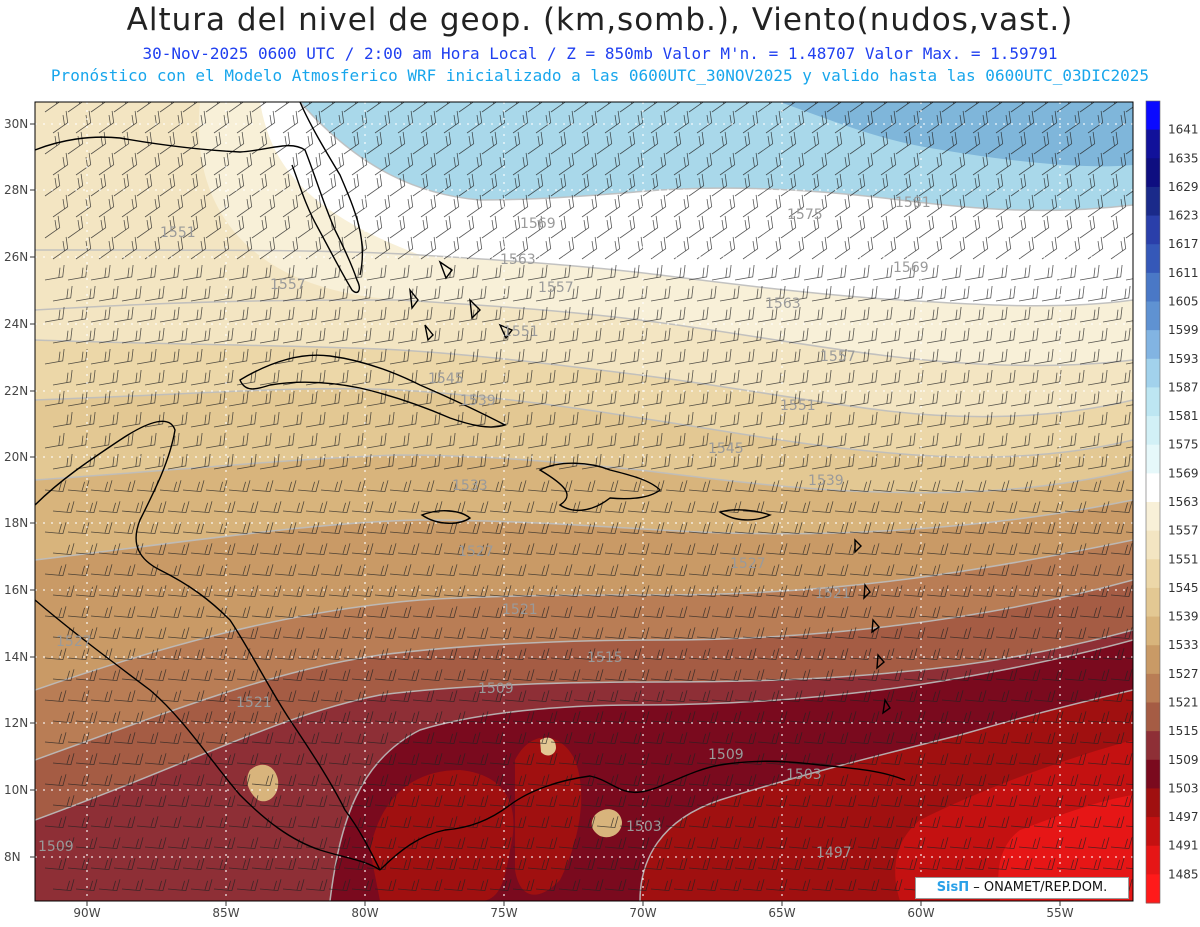  What do you see at coordinates (920, 913) in the screenshot?
I see `lon-label: 60W` at bounding box center [920, 913].